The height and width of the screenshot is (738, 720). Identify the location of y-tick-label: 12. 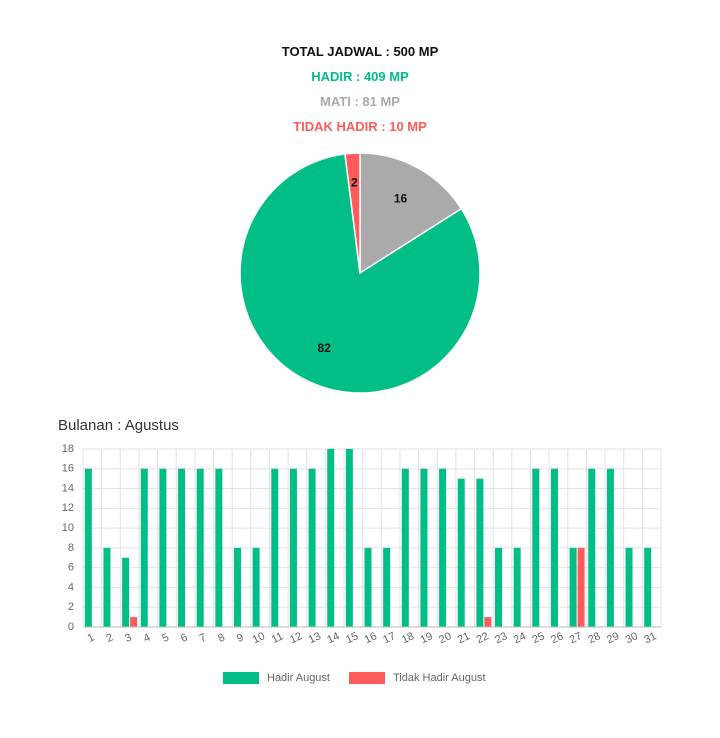
(68, 508).